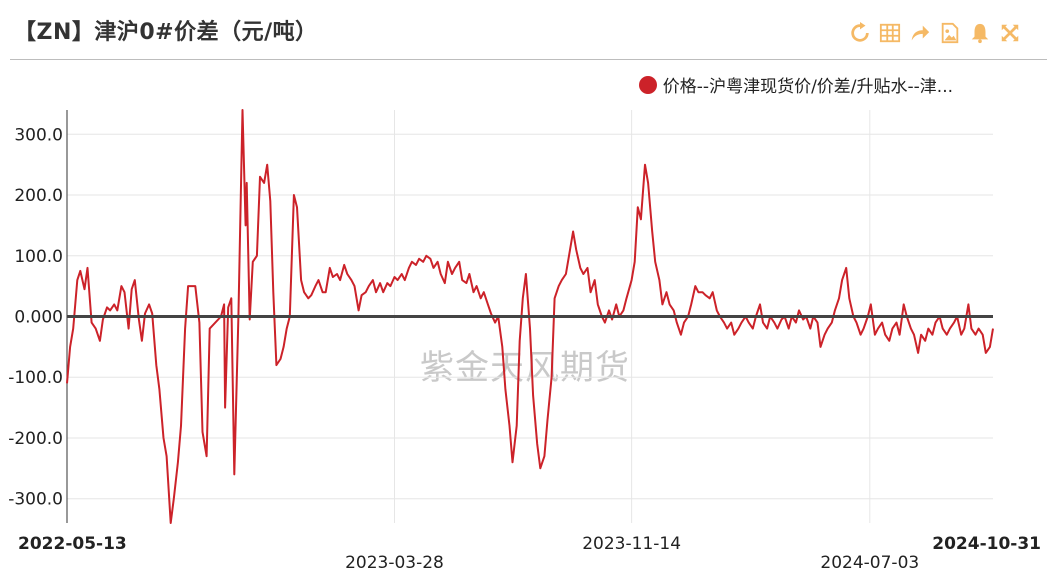 This screenshot has width=1047, height=583. Describe the element at coordinates (166, 32) in the screenshot. I see `chart-title: 【ZN】津沪0#价差（元/吨）` at that location.